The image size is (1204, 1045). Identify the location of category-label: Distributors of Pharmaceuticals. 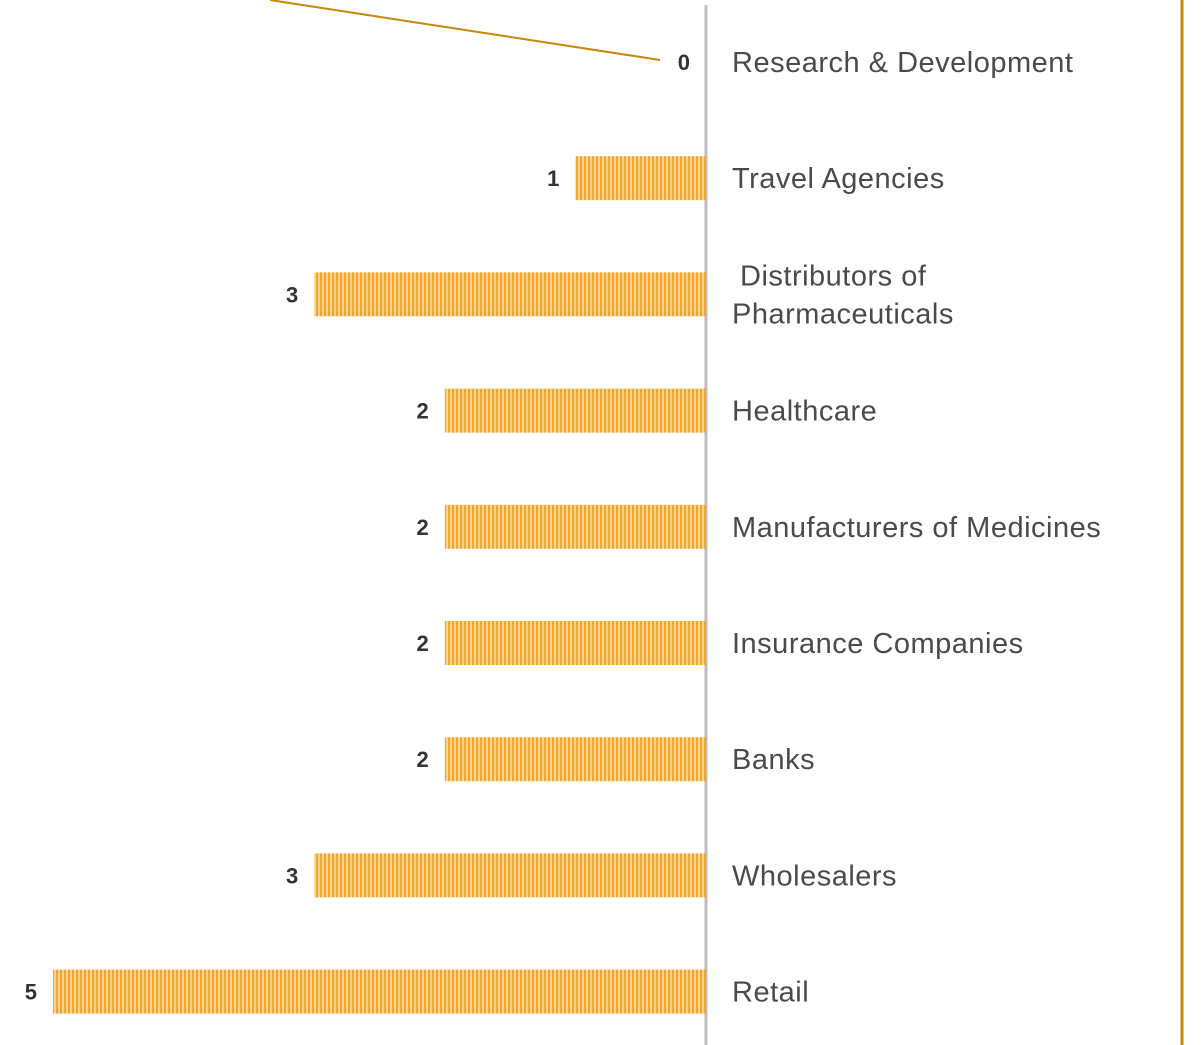
(843, 295).